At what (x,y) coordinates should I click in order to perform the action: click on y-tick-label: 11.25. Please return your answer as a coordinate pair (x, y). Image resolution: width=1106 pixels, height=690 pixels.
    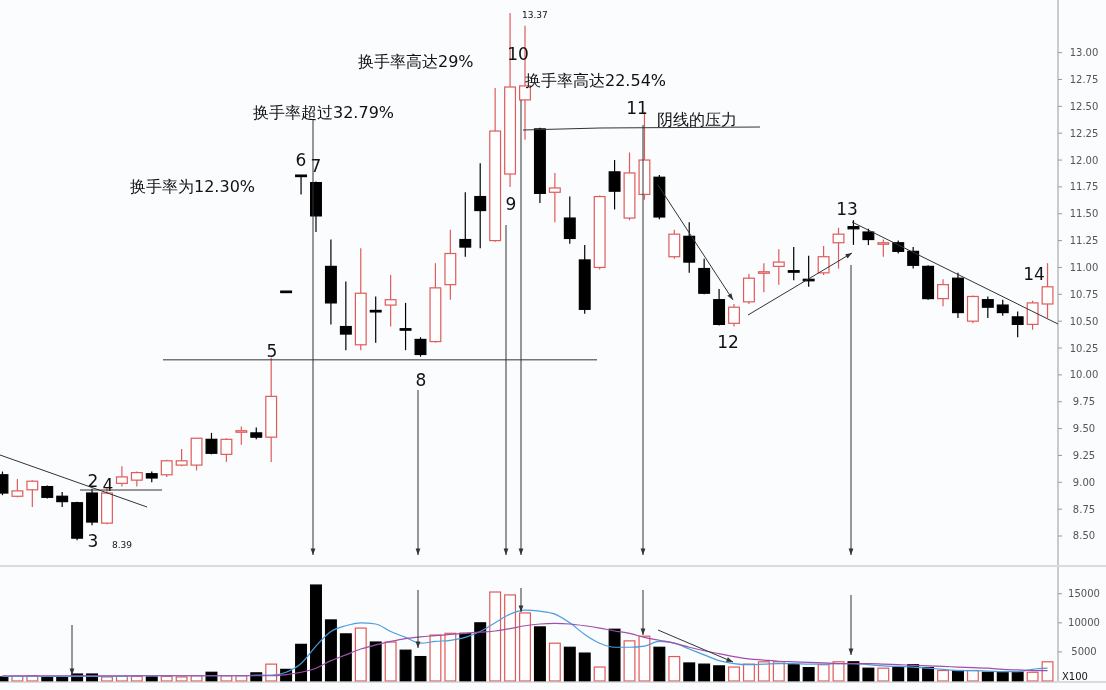
    Looking at the image, I should click on (1084, 241).